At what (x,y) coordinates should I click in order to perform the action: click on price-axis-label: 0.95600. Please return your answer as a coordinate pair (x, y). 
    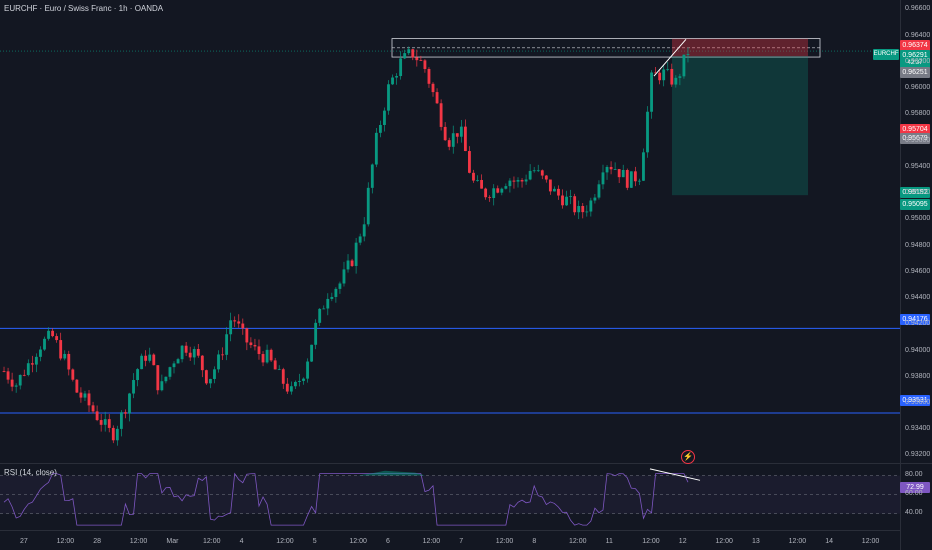
    Looking at the image, I should click on (918, 140).